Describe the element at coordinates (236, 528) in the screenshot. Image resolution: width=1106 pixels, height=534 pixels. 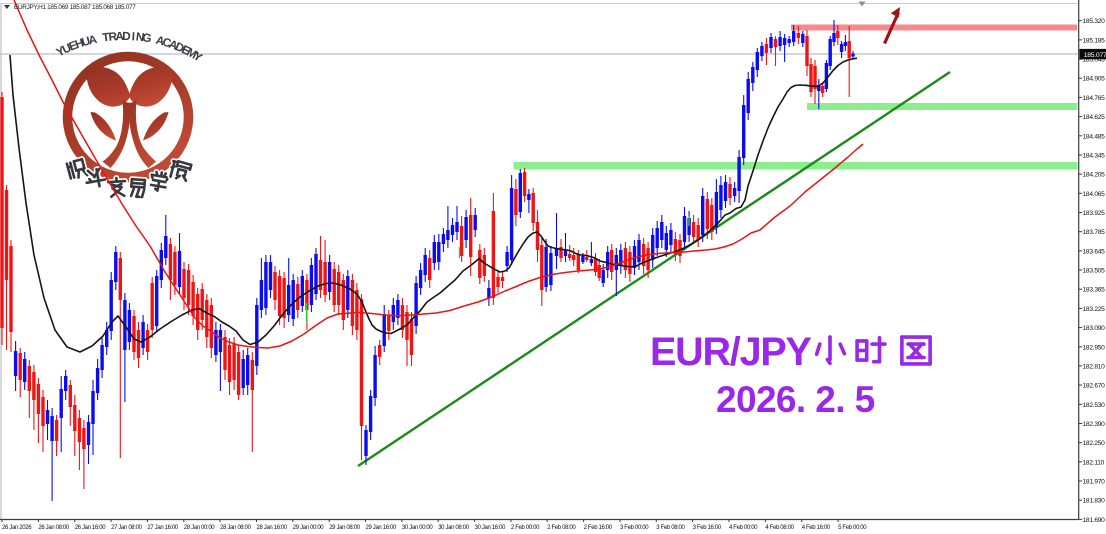
I see `svg-text: 28 Jan 08:00` at that location.